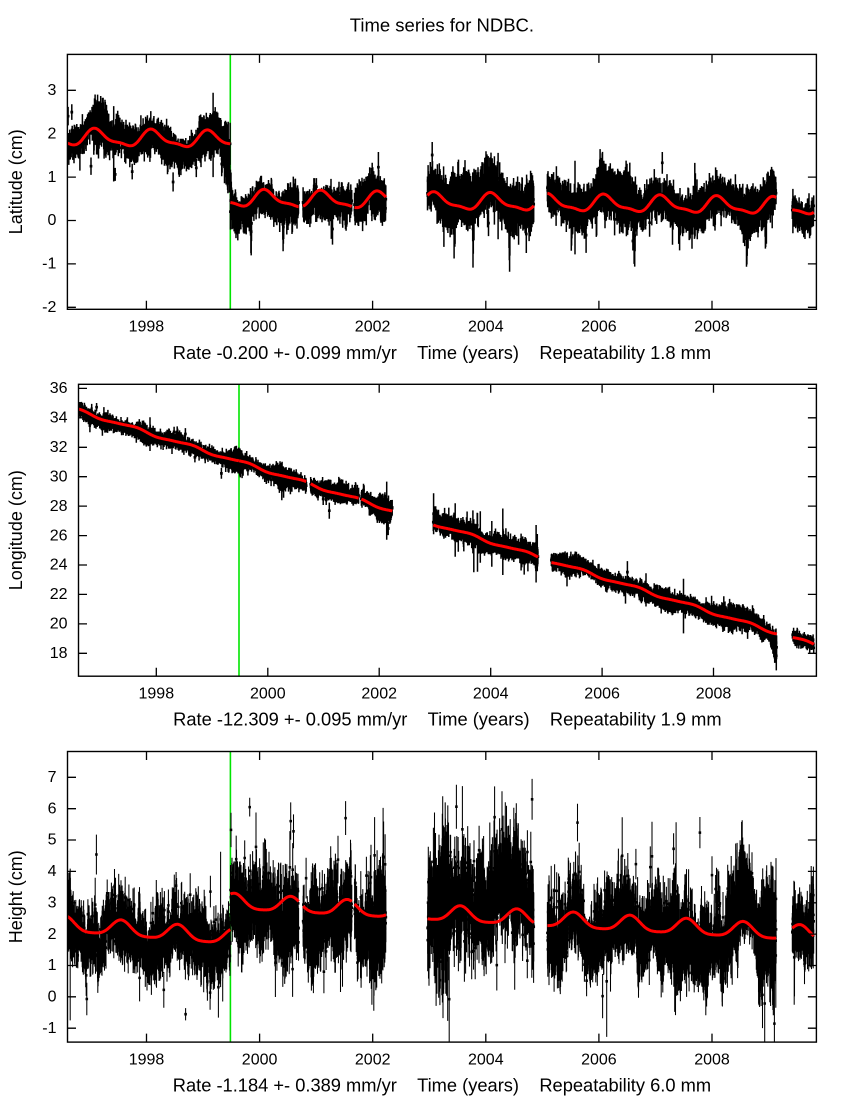 The width and height of the screenshot is (850, 1105). I want to click on svg-text: 5, so click(52, 840).